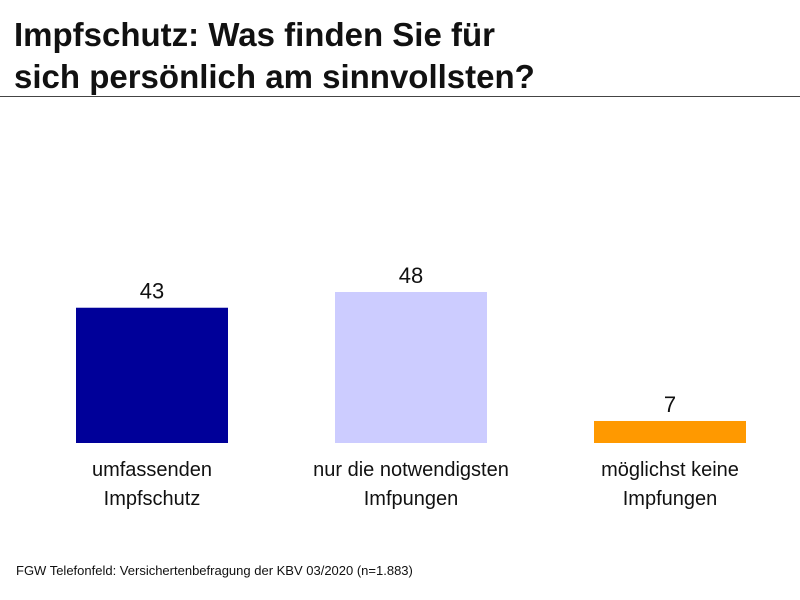  What do you see at coordinates (152, 291) in the screenshot?
I see `data-label-umfassenden-impfschutz: 43` at bounding box center [152, 291].